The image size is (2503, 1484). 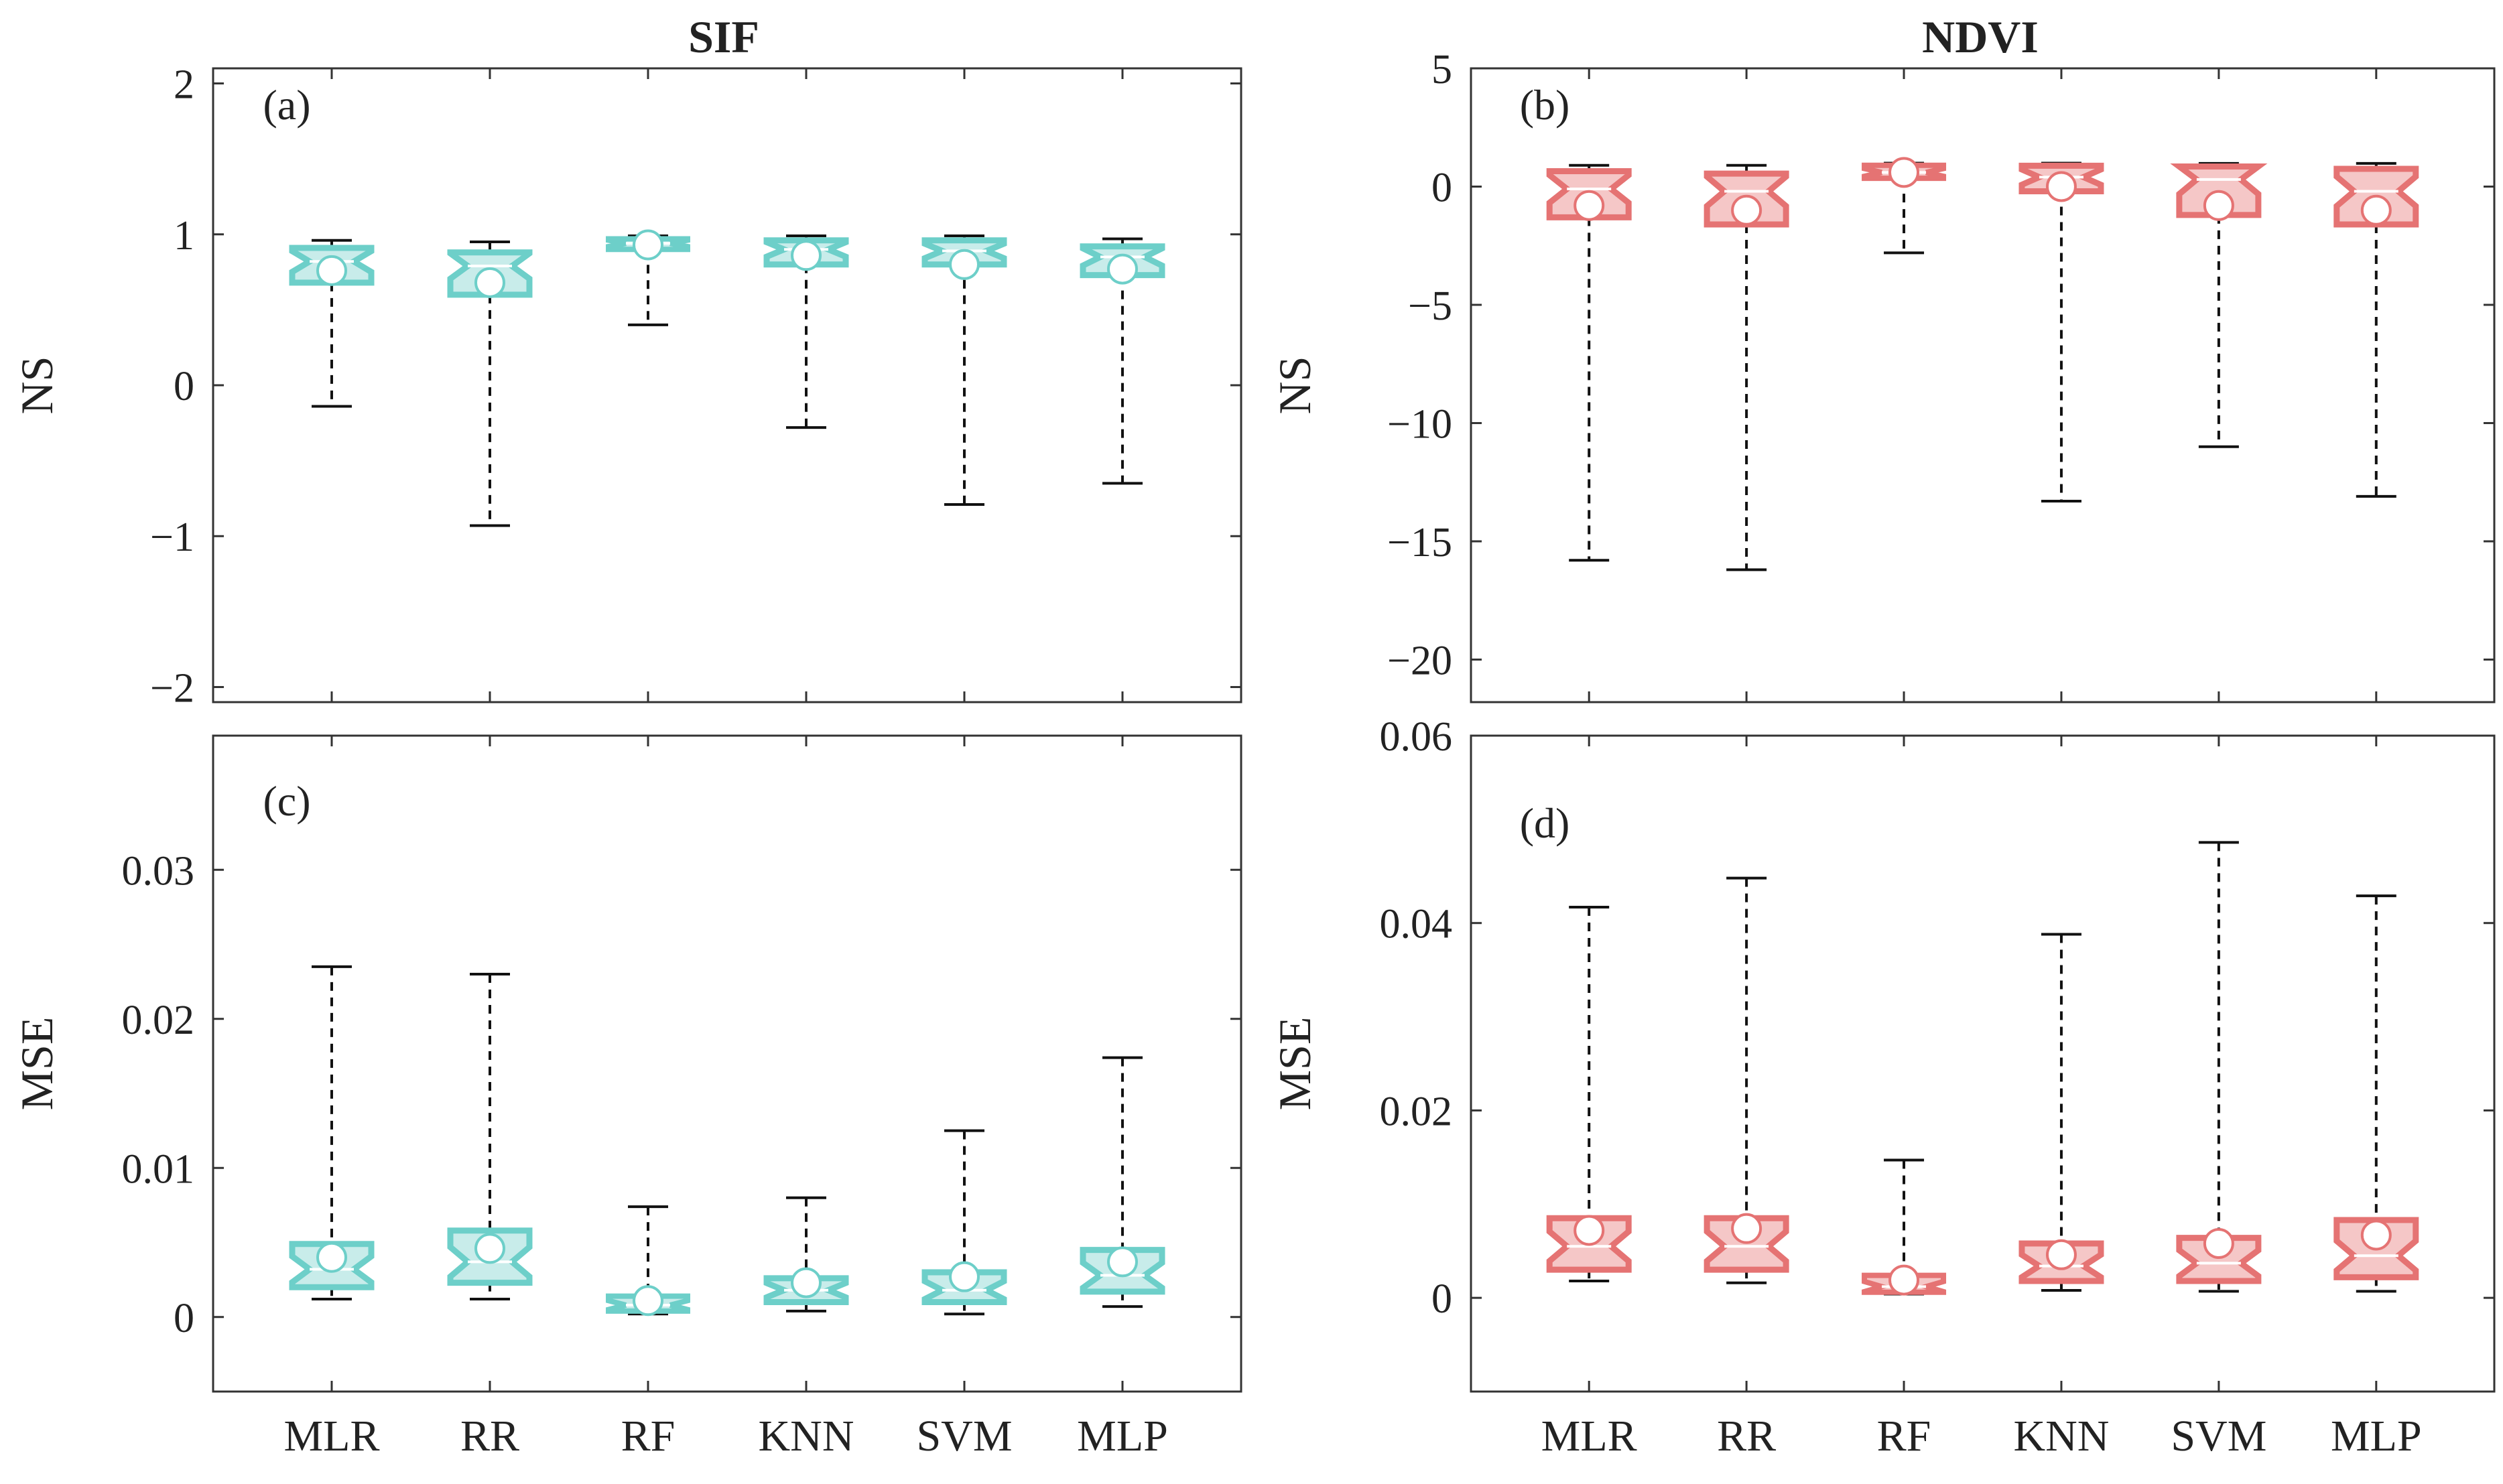 I want to click on y-tick-label: 0.04, so click(x=1416, y=924).